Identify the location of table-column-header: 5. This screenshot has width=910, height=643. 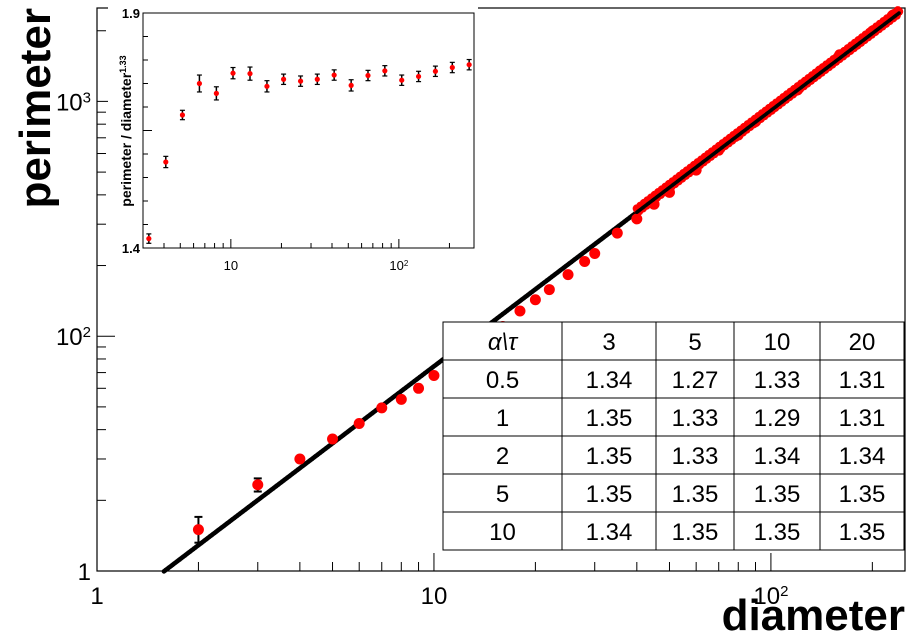
(694, 342).